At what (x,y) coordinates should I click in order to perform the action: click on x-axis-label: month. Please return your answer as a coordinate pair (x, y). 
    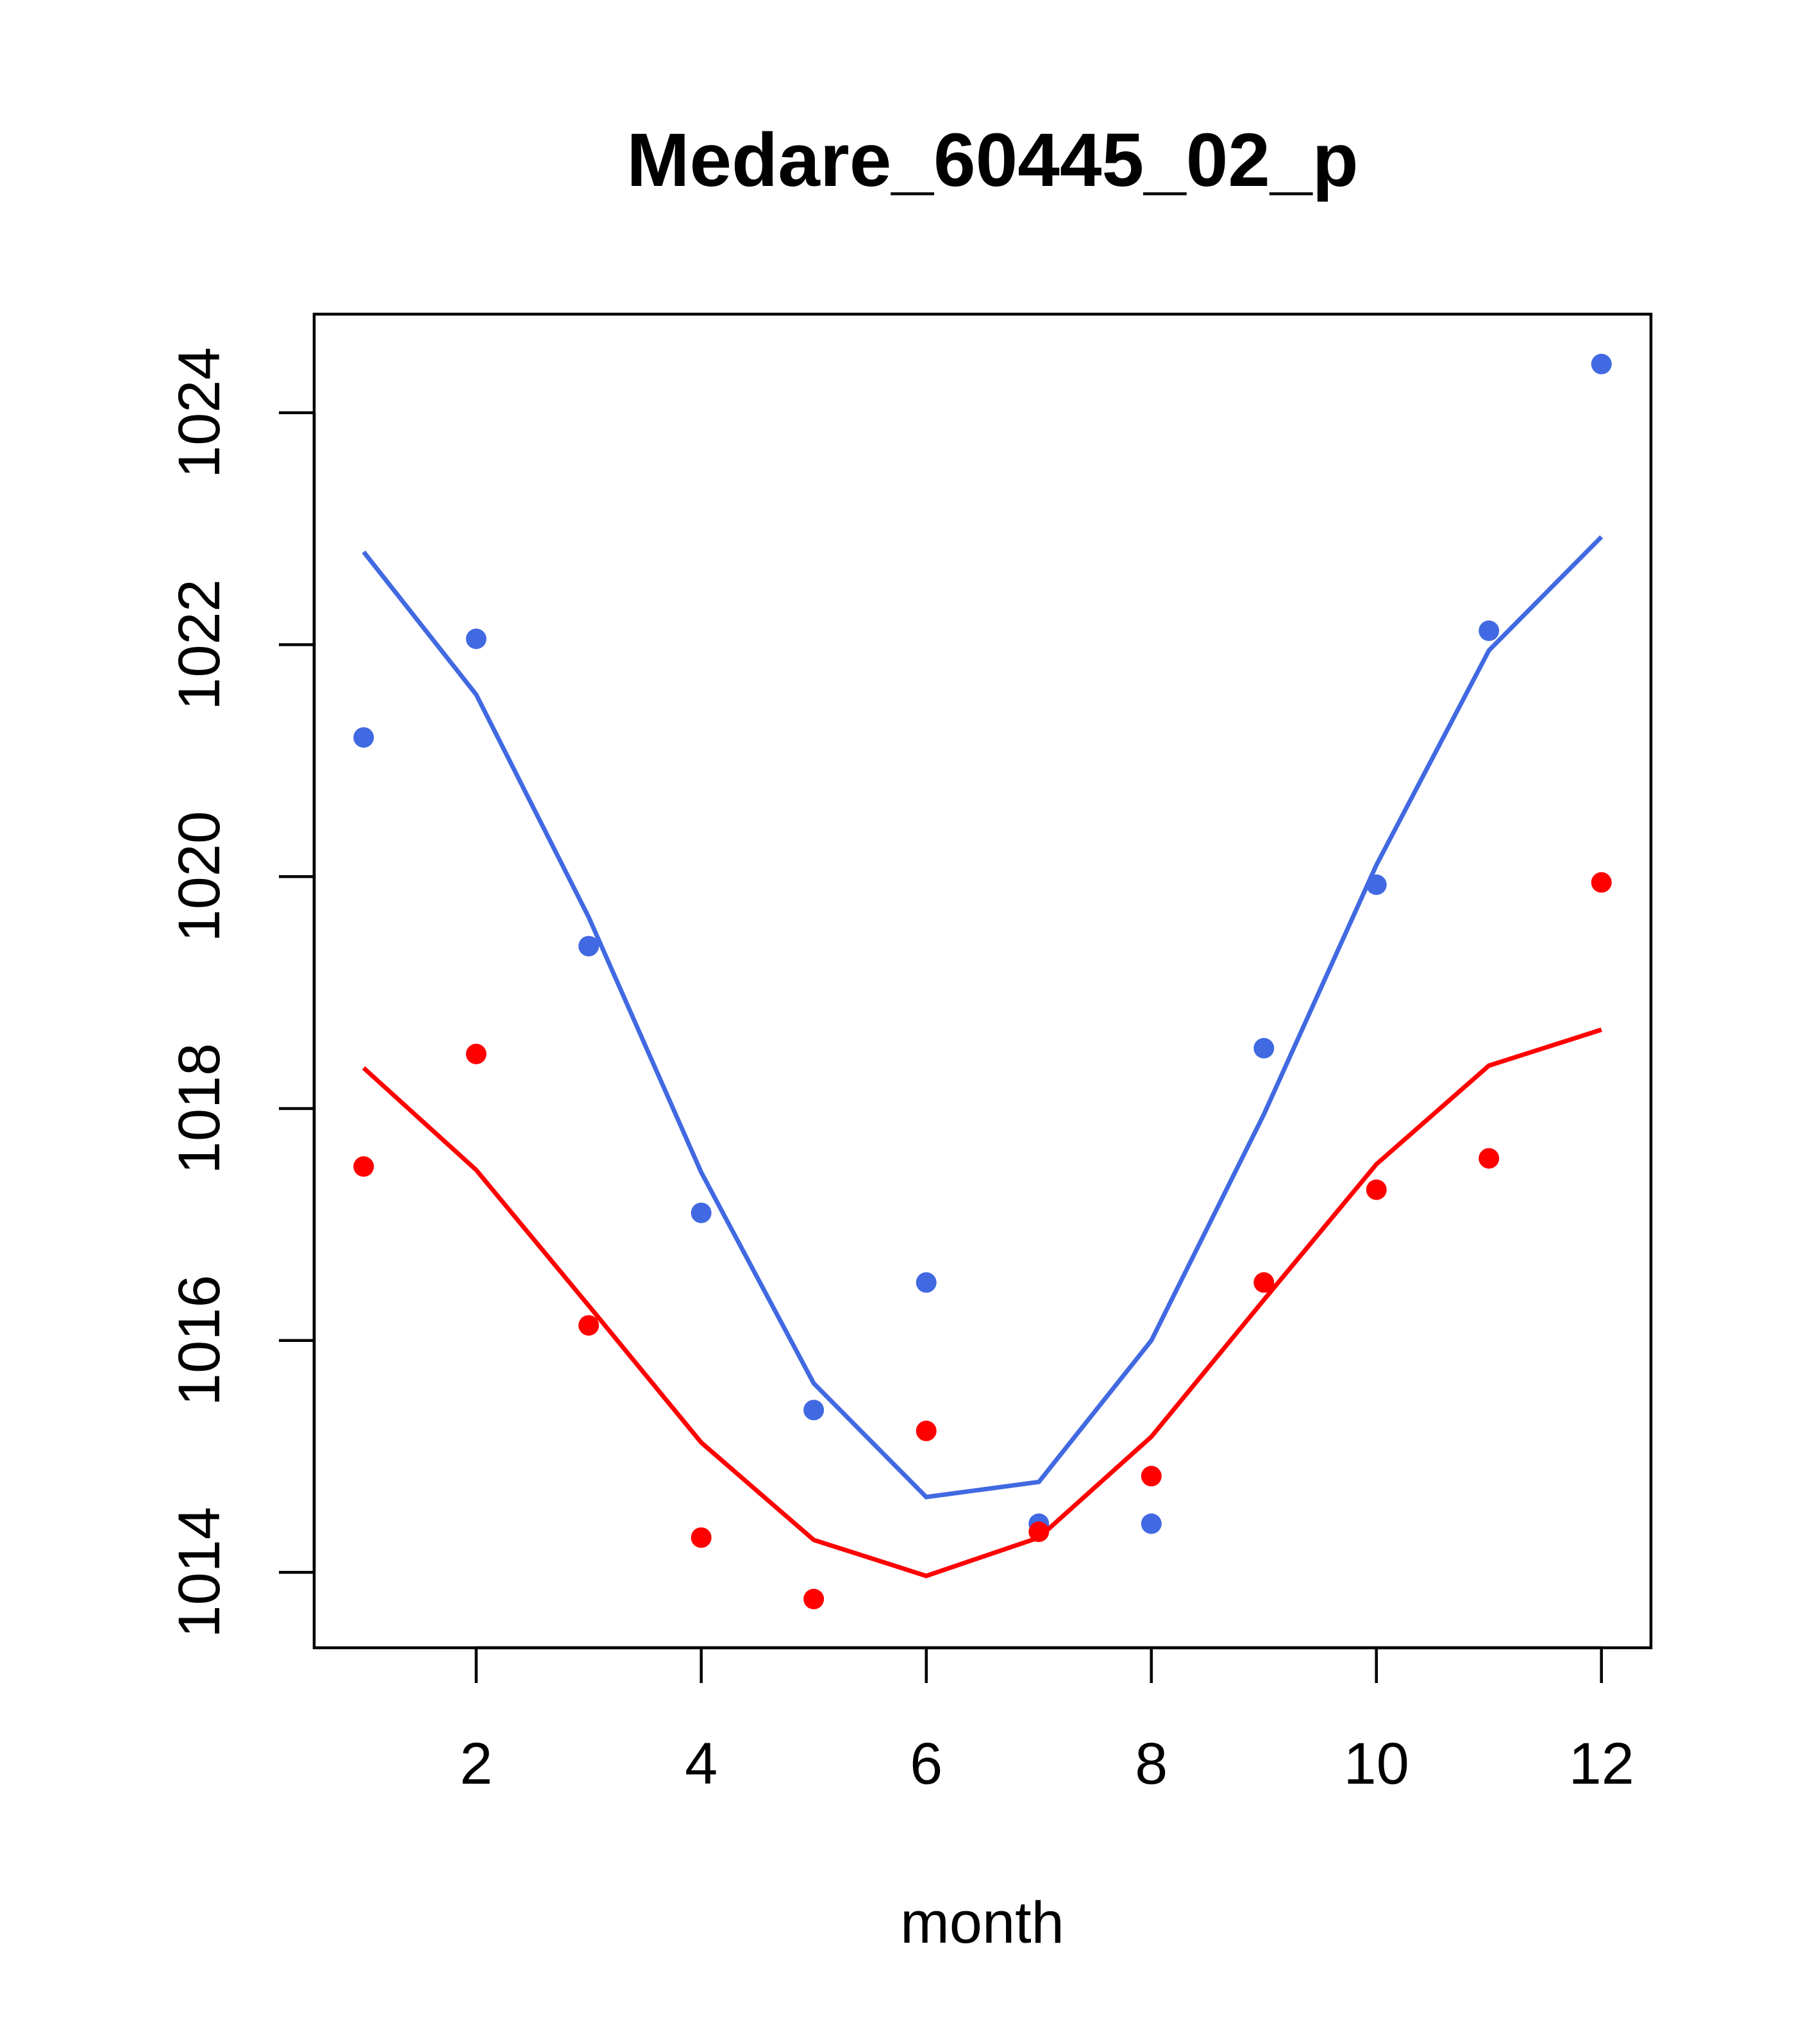
    Looking at the image, I should click on (982, 1923).